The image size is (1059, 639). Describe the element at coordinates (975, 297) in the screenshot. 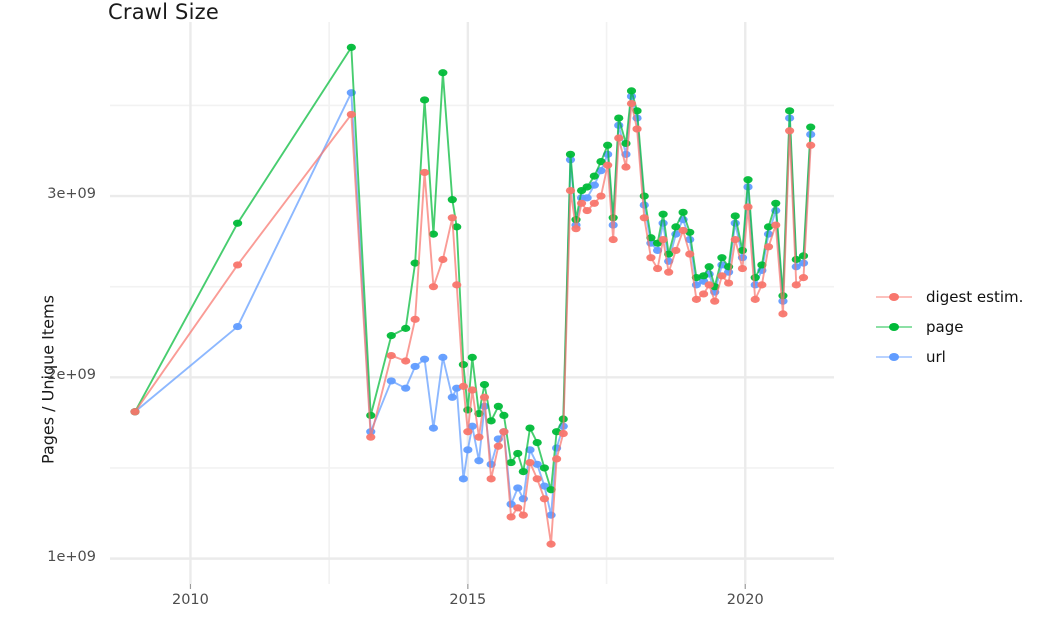

I see `legend-label: digest estim.` at that location.